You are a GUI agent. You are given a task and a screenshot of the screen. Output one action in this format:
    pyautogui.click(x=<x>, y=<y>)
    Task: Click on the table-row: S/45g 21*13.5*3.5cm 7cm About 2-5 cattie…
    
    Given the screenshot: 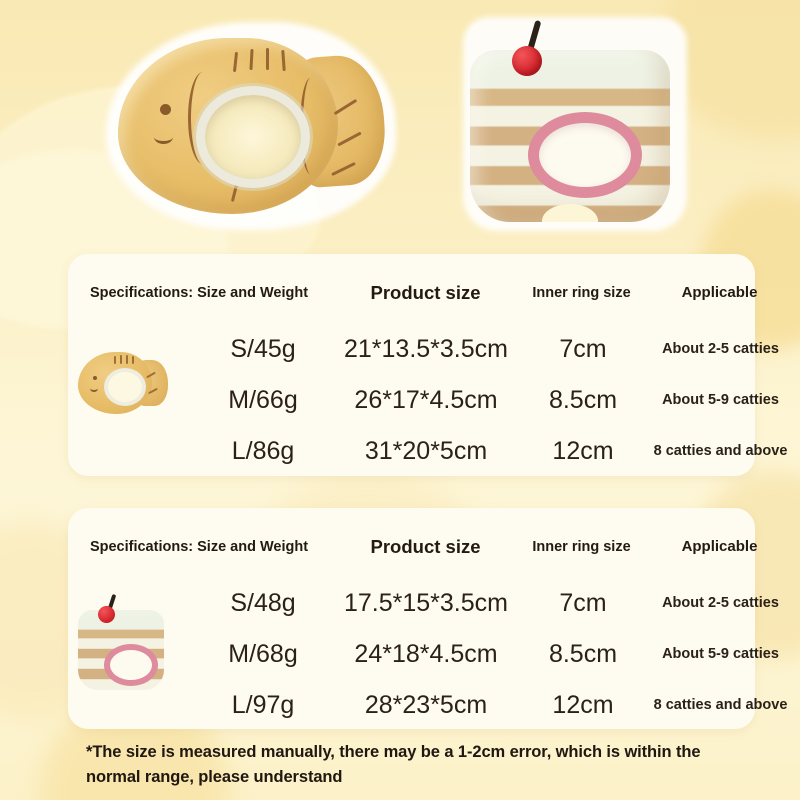 What is the action you would take?
    pyautogui.click(x=423, y=349)
    